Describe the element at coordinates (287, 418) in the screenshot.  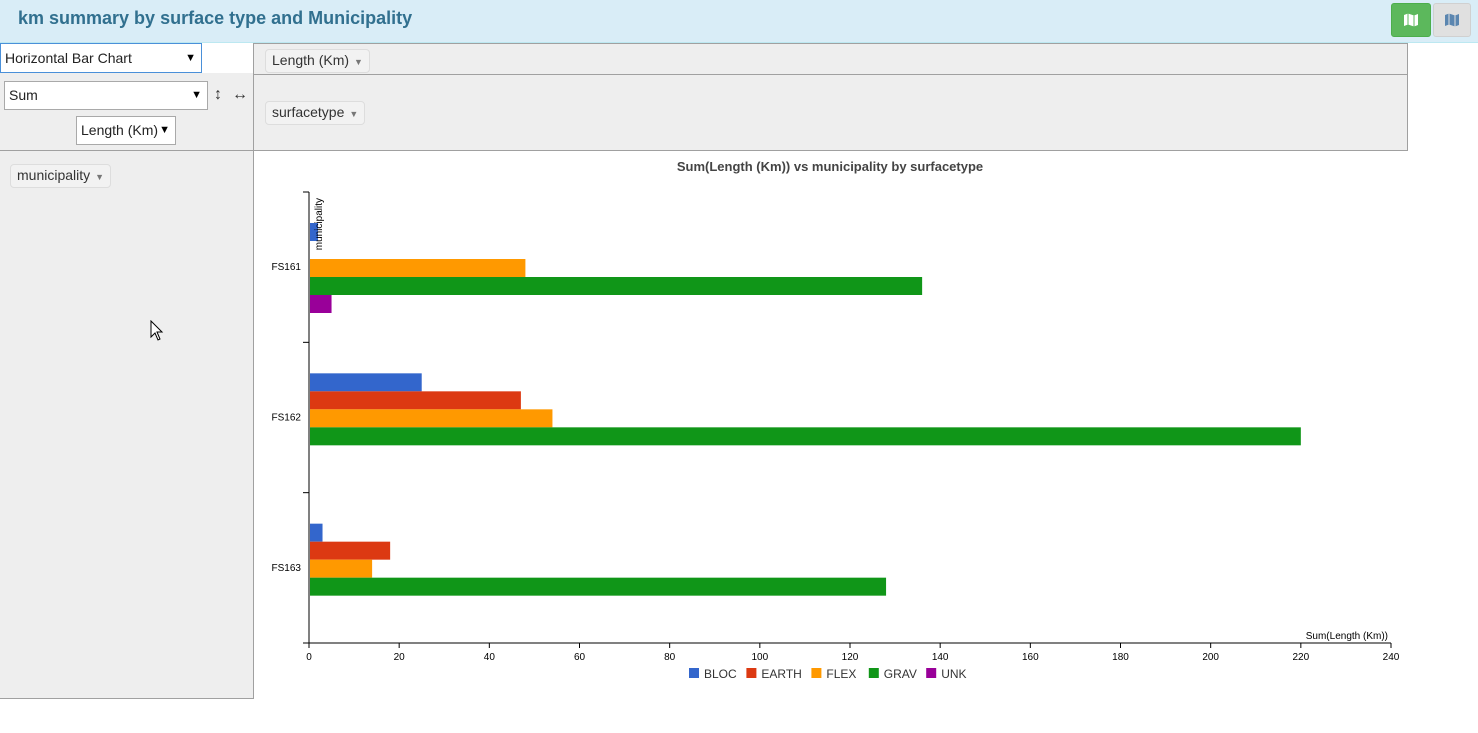
I see `y-tick-label: FS162` at that location.